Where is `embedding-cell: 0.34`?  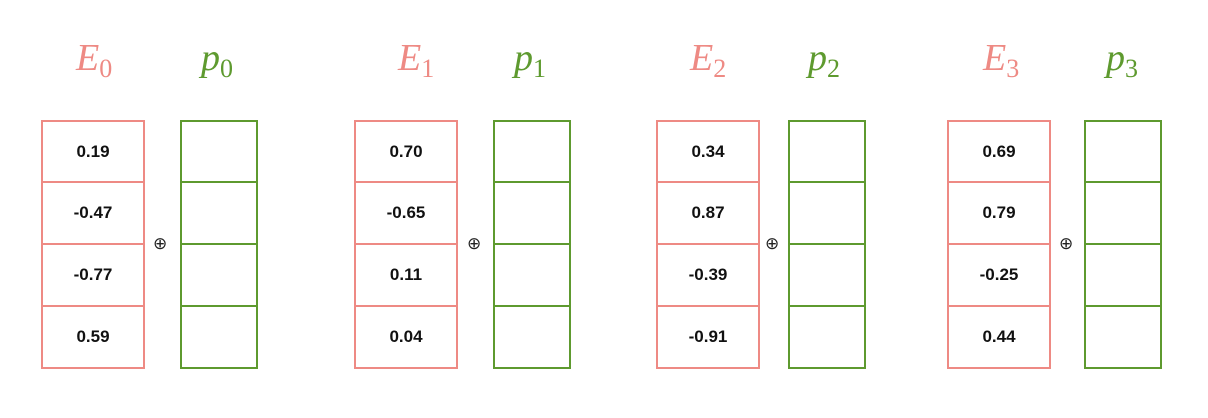
embedding-cell: 0.34 is located at coordinates (708, 151).